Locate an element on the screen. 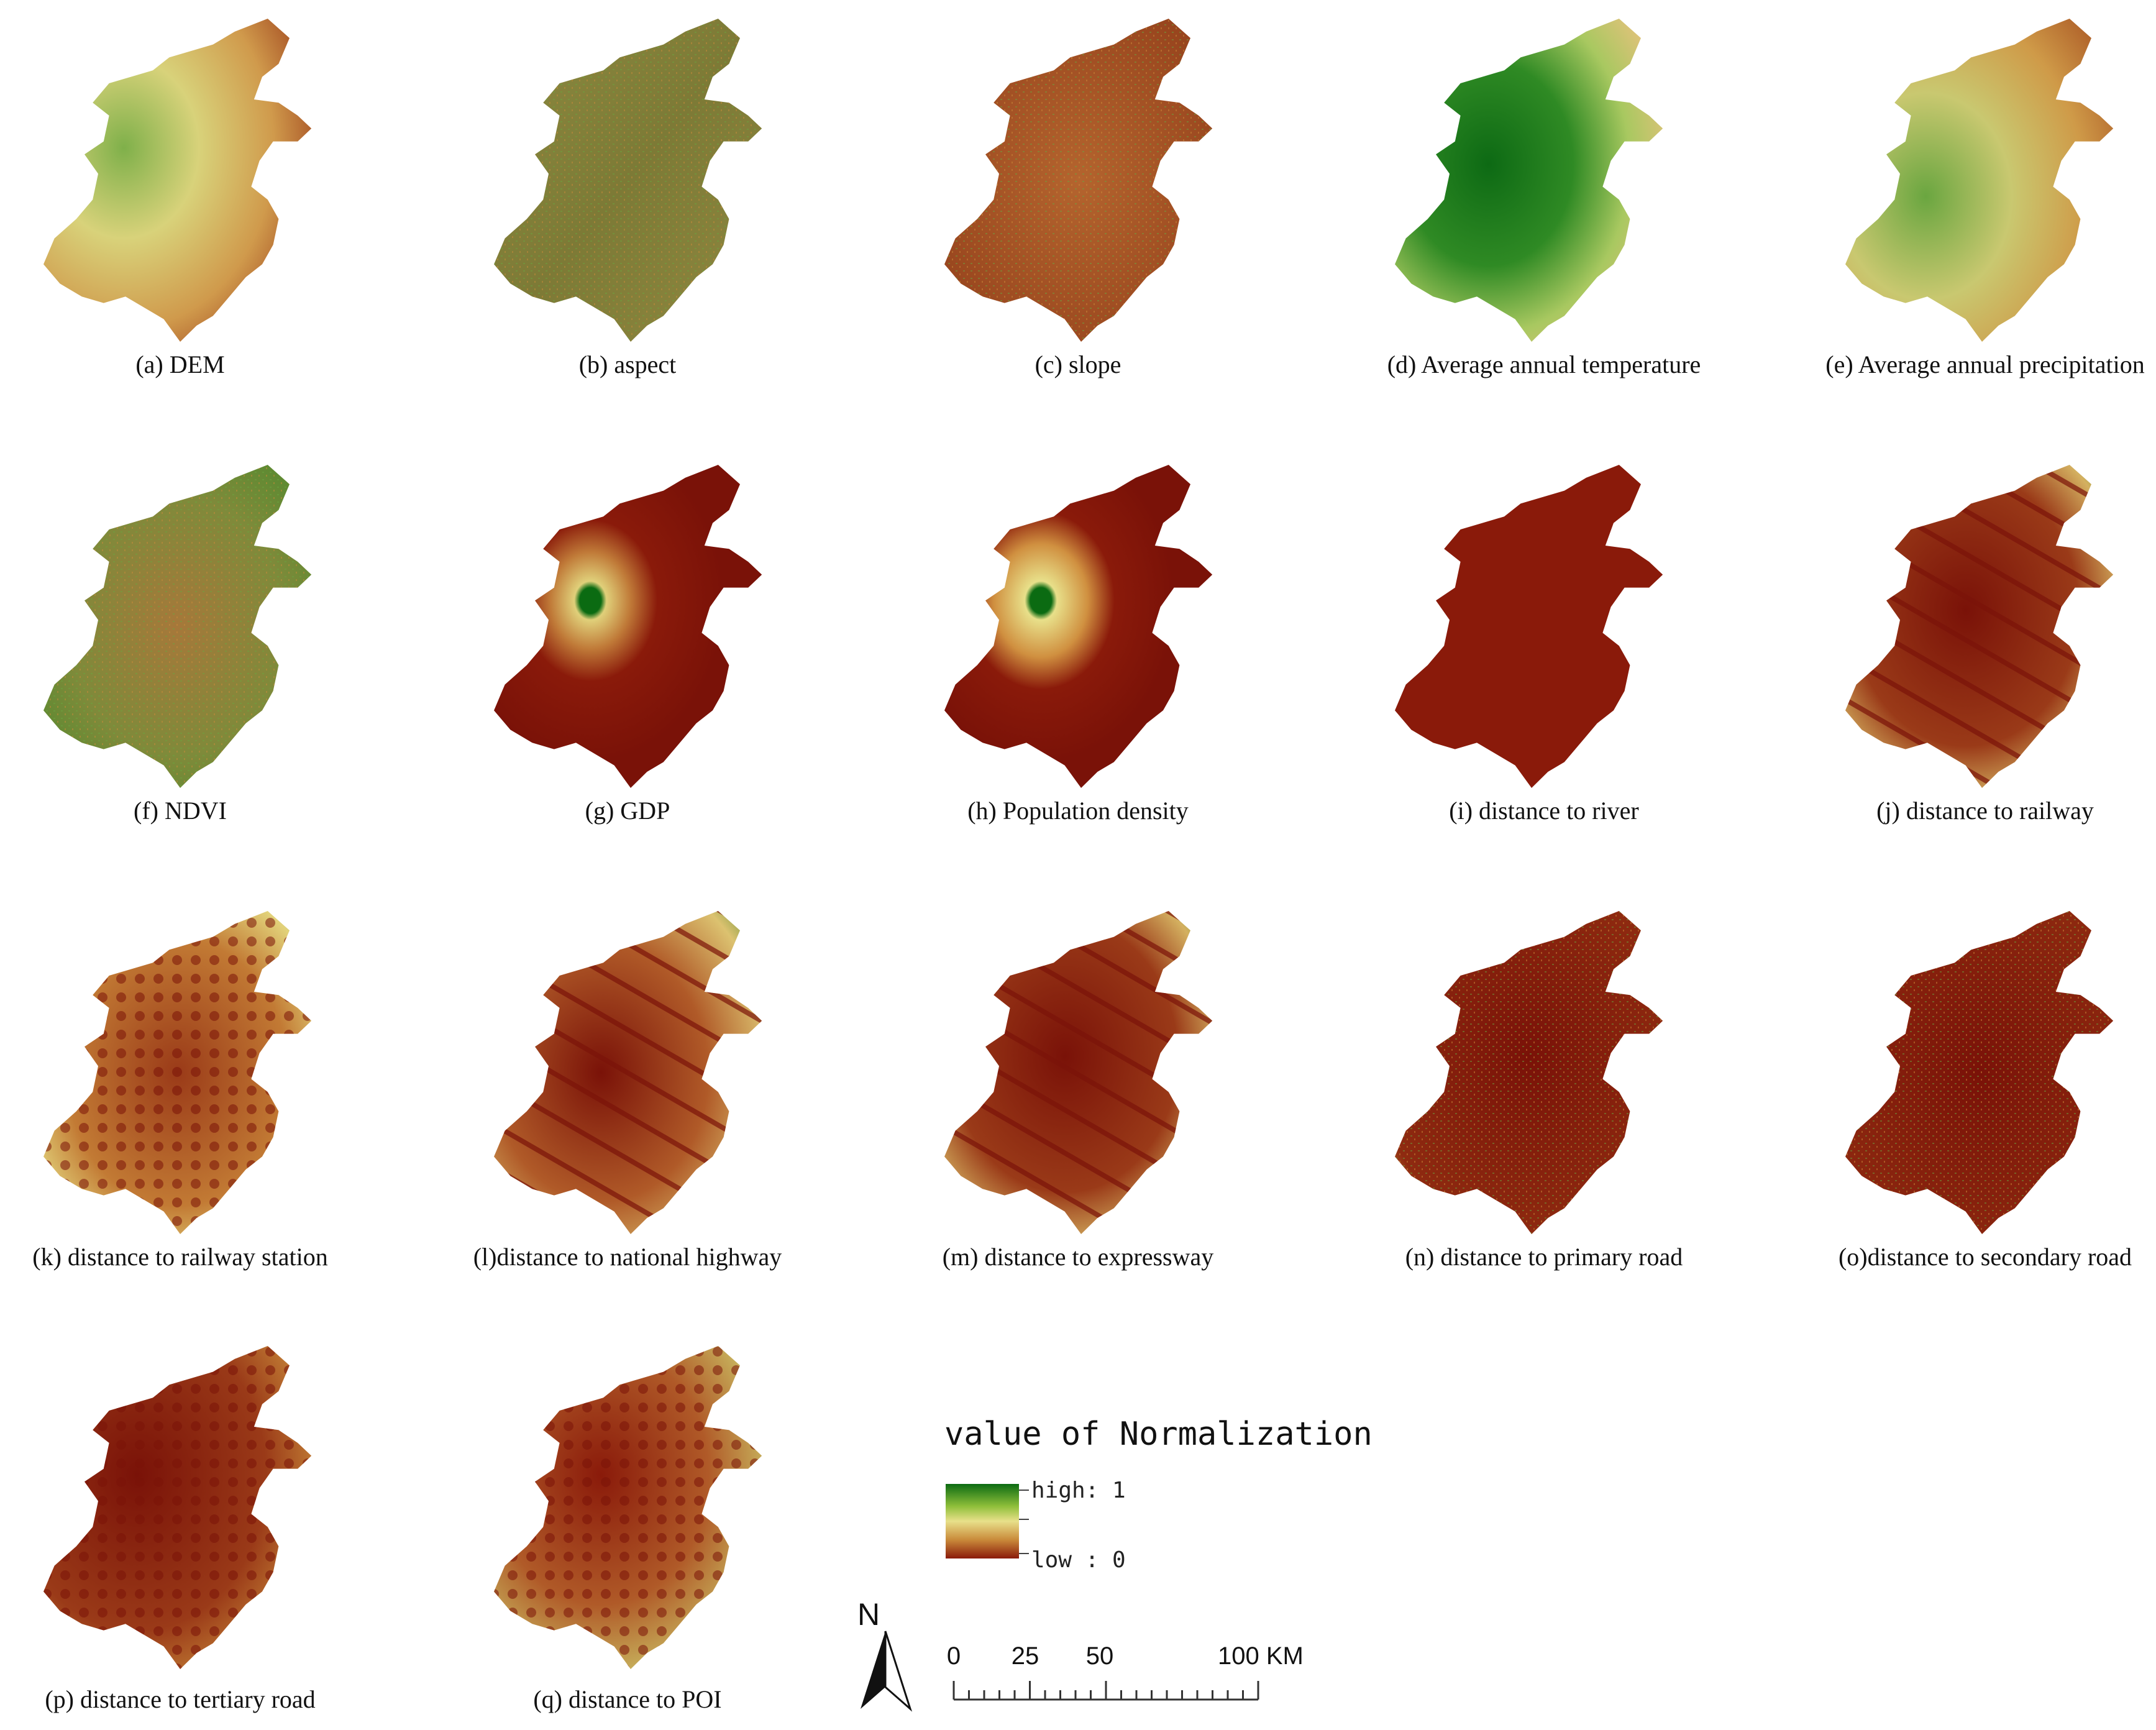  panel-caption: (e) Average annual precipitation is located at coordinates (1985, 364).